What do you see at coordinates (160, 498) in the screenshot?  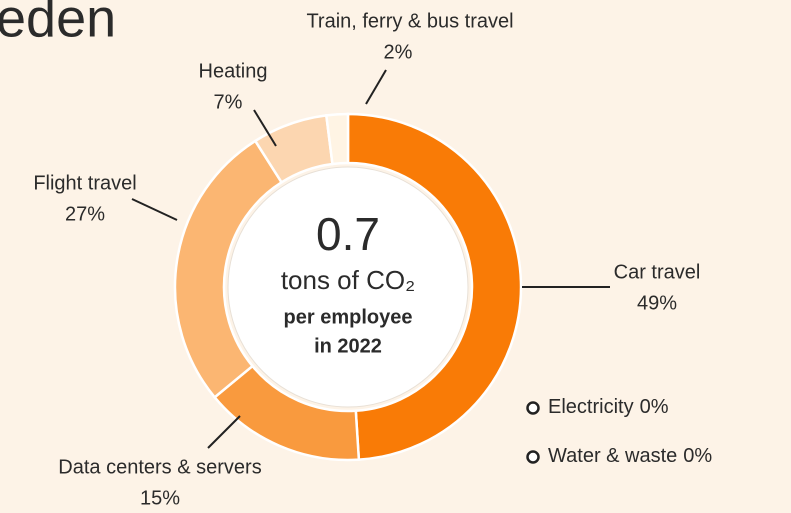 I see `segment-value-label: 15%` at bounding box center [160, 498].